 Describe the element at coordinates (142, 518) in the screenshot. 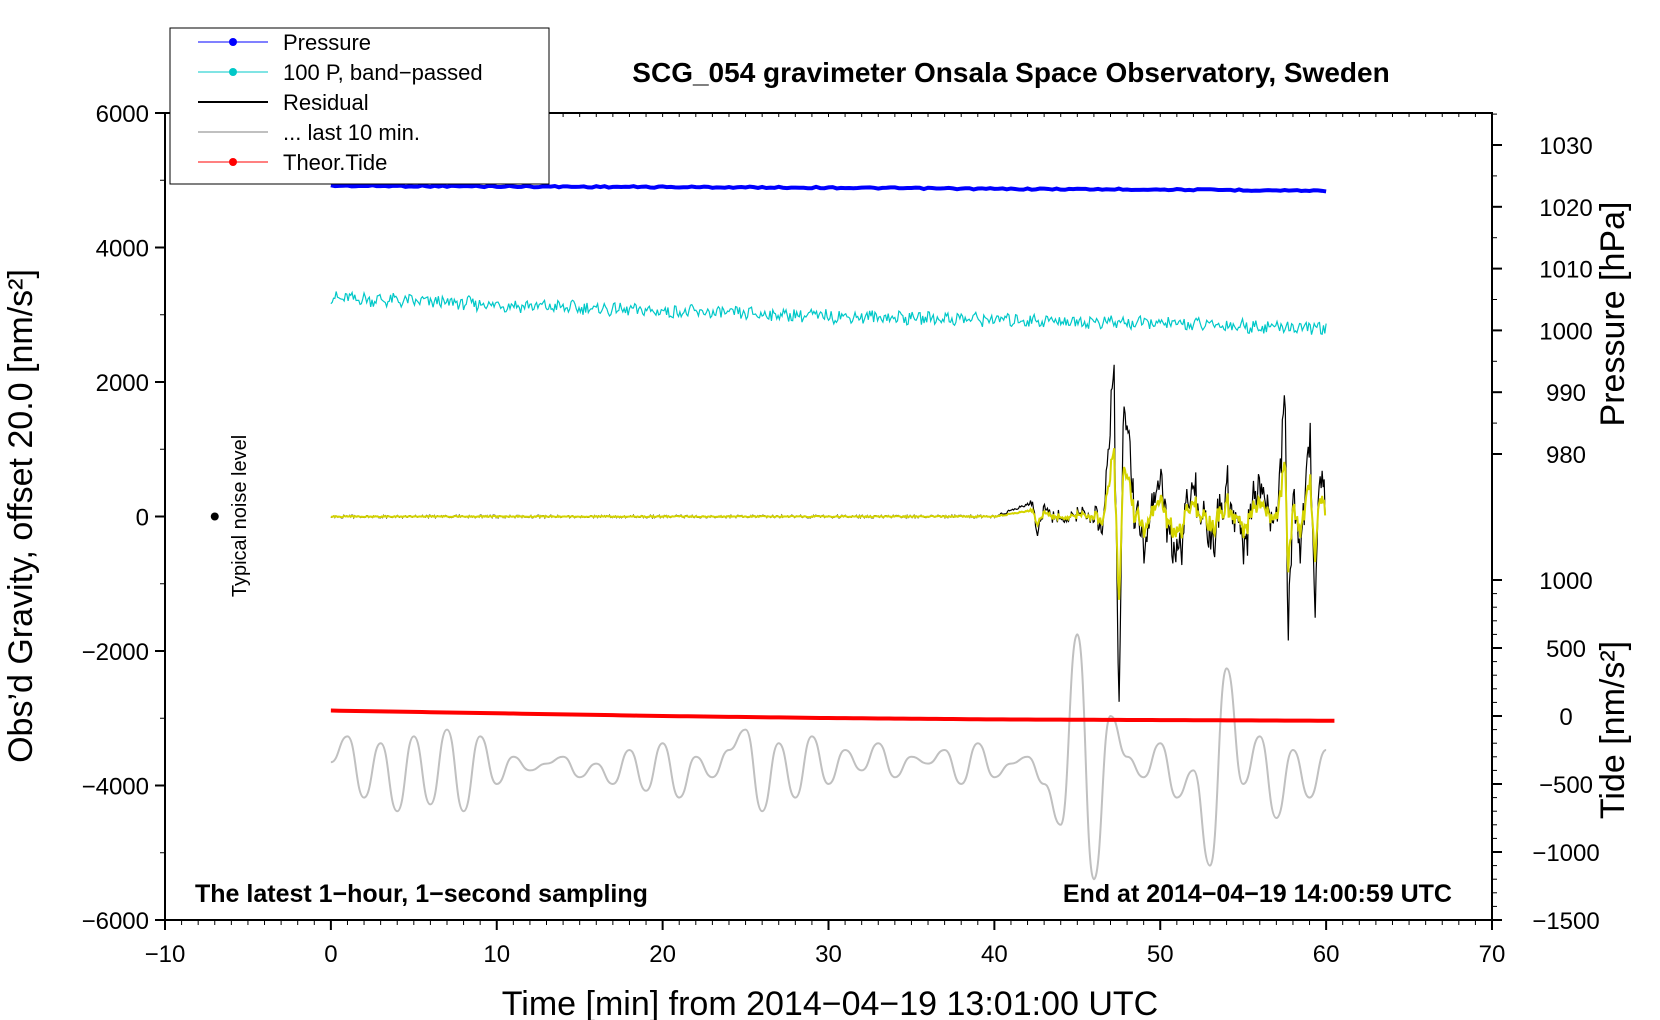

I see `y-tick-label: 0` at that location.